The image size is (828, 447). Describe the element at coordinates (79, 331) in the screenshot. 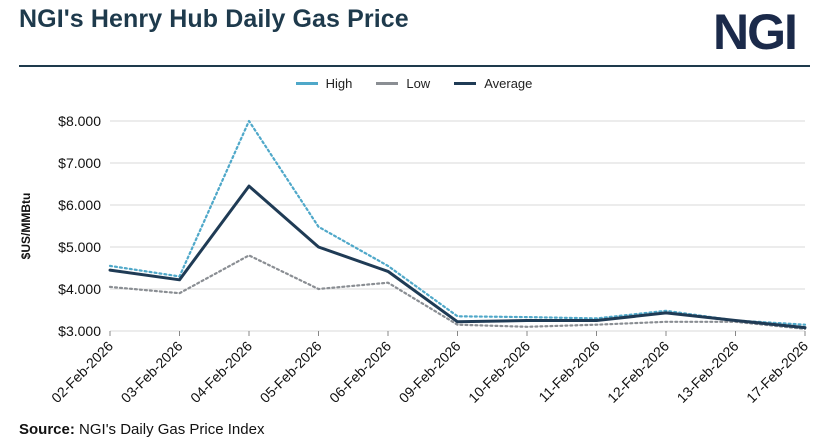

I see `y-tick-label: $3.000` at that location.